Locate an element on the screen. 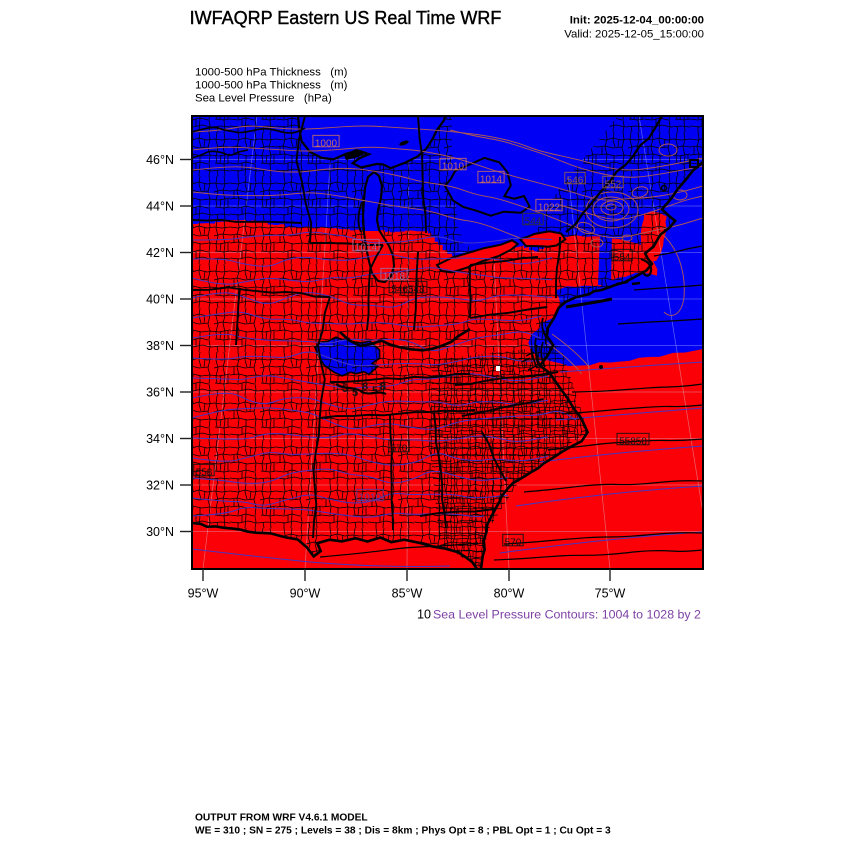 The height and width of the screenshot is (850, 850). svg-text: 546 is located at coordinates (575, 180).